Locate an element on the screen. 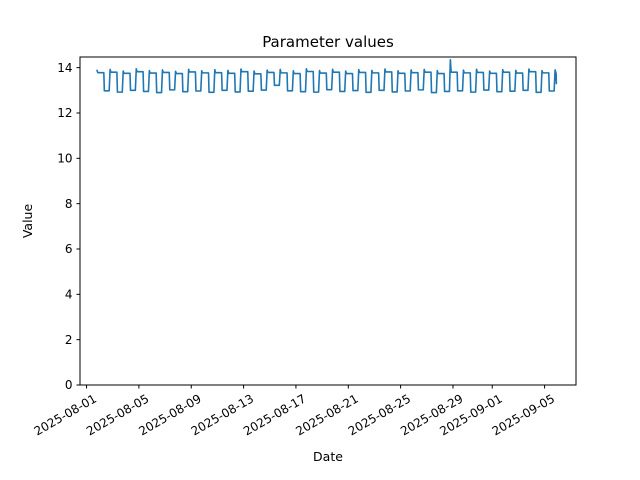  y-axis-label: Value is located at coordinates (27, 221).